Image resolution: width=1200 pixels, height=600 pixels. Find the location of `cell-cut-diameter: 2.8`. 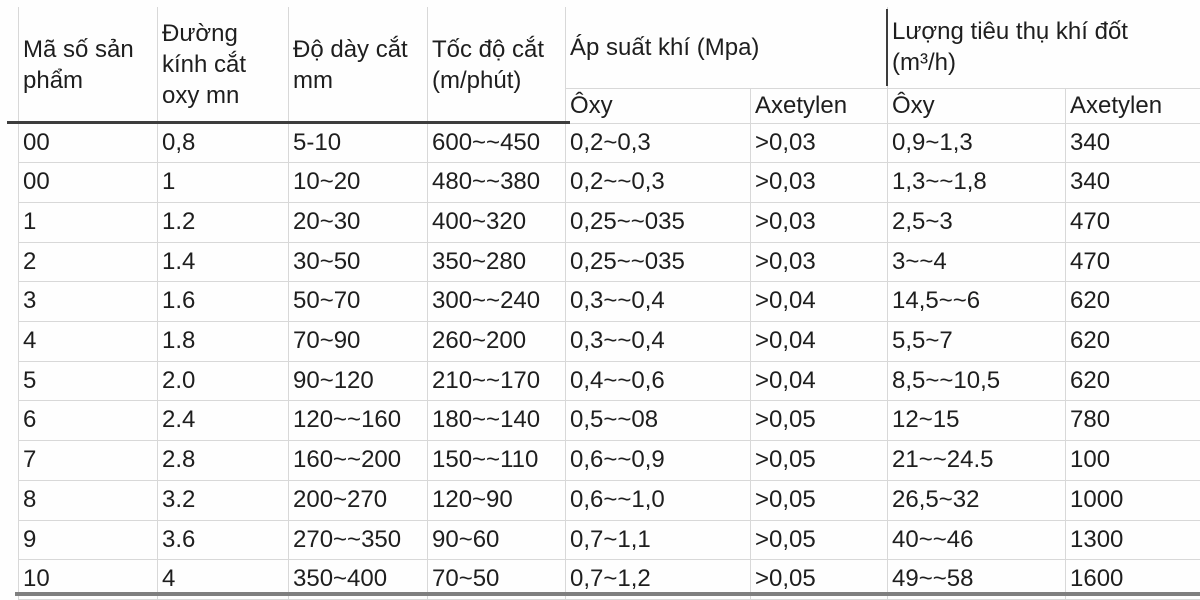

cell-cut-diameter: 2.8 is located at coordinates (223, 460).